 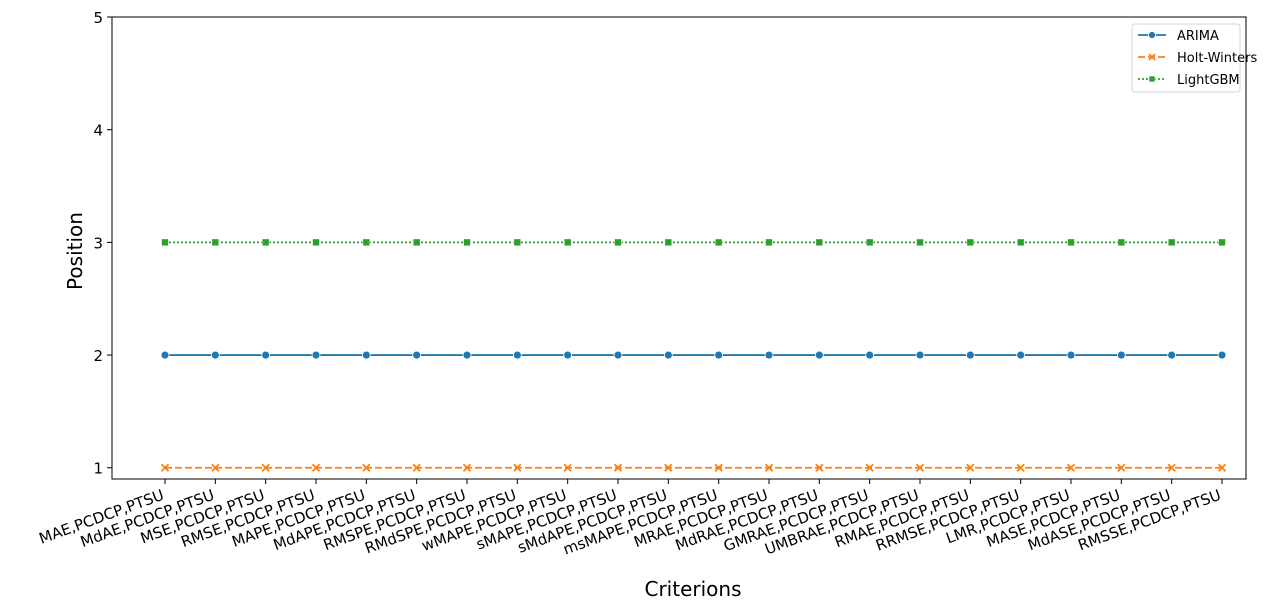 What do you see at coordinates (693, 355) in the screenshot?
I see `series-arima` at bounding box center [693, 355].